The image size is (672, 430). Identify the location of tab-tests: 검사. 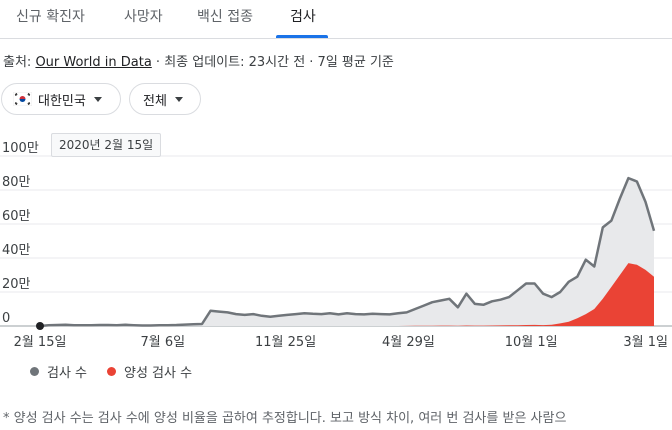
(303, 17).